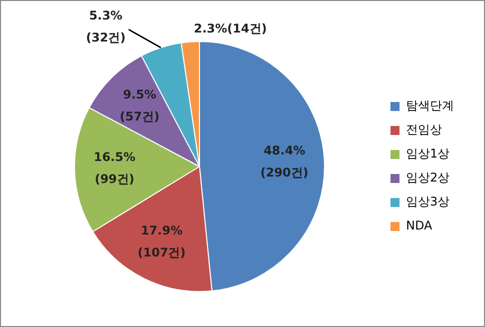  I want to click on legend-label: 임상2상, so click(428, 177).